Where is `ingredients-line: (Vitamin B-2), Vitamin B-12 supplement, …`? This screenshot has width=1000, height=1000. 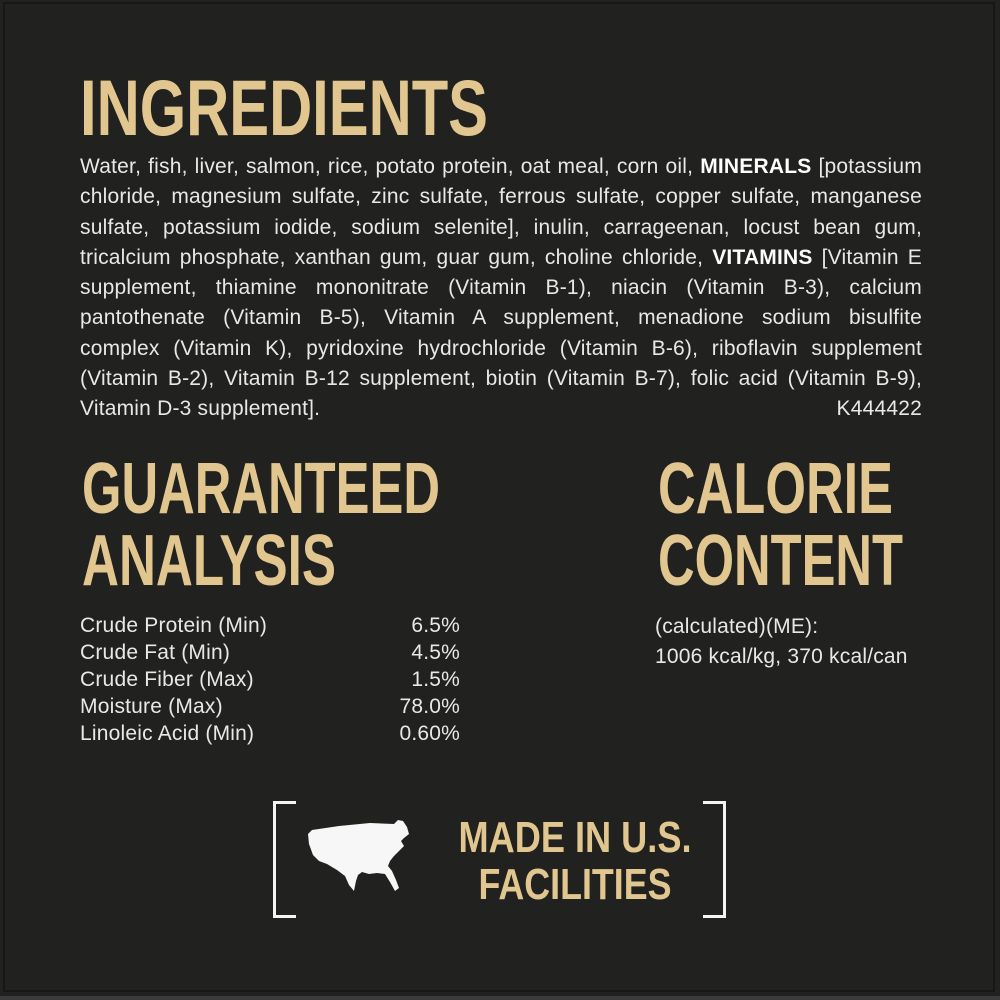
ingredients-line: (Vitamin B-2), Vitamin B-12 supplement, … is located at coordinates (501, 379).